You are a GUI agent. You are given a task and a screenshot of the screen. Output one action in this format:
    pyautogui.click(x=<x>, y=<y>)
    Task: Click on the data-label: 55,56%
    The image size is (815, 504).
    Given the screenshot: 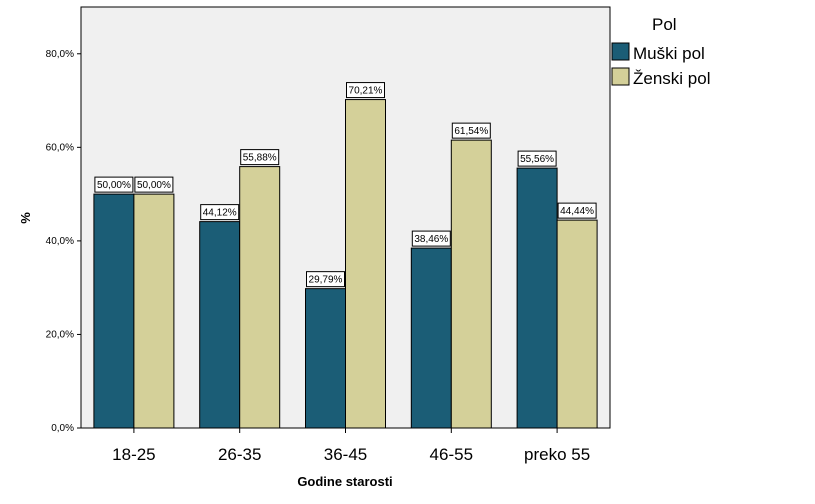 What is the action you would take?
    pyautogui.click(x=537, y=159)
    